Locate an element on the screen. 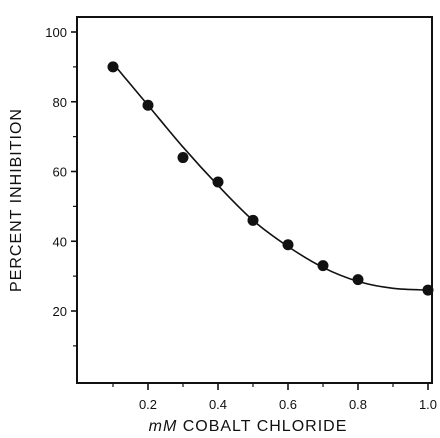 This screenshot has width=440, height=438. x-axis-title-rest: COBALT CHLORIDE is located at coordinates (262, 426).